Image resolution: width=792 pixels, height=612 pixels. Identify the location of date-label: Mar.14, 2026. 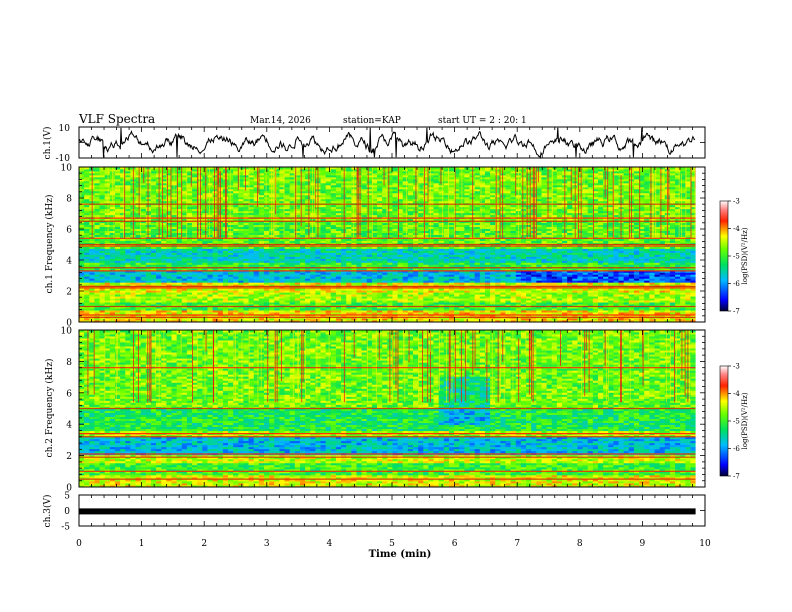
(280, 121).